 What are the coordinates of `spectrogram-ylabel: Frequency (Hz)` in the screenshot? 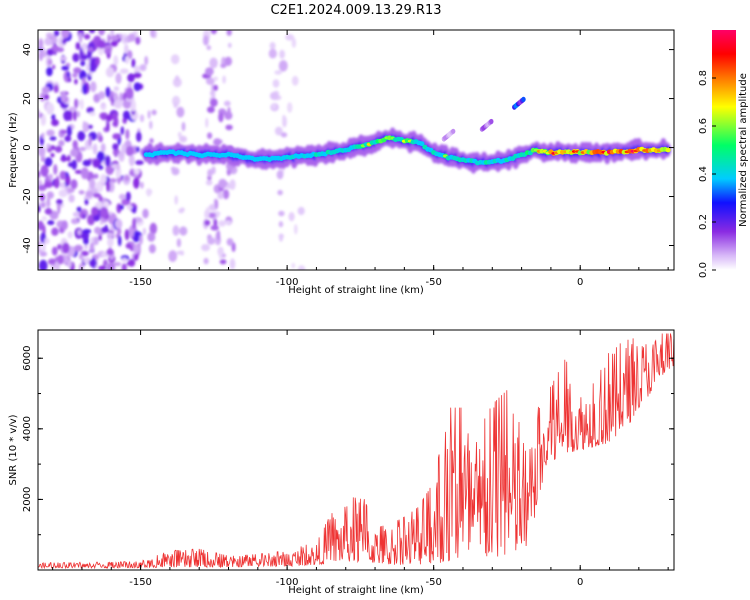 It's located at (13, 150).